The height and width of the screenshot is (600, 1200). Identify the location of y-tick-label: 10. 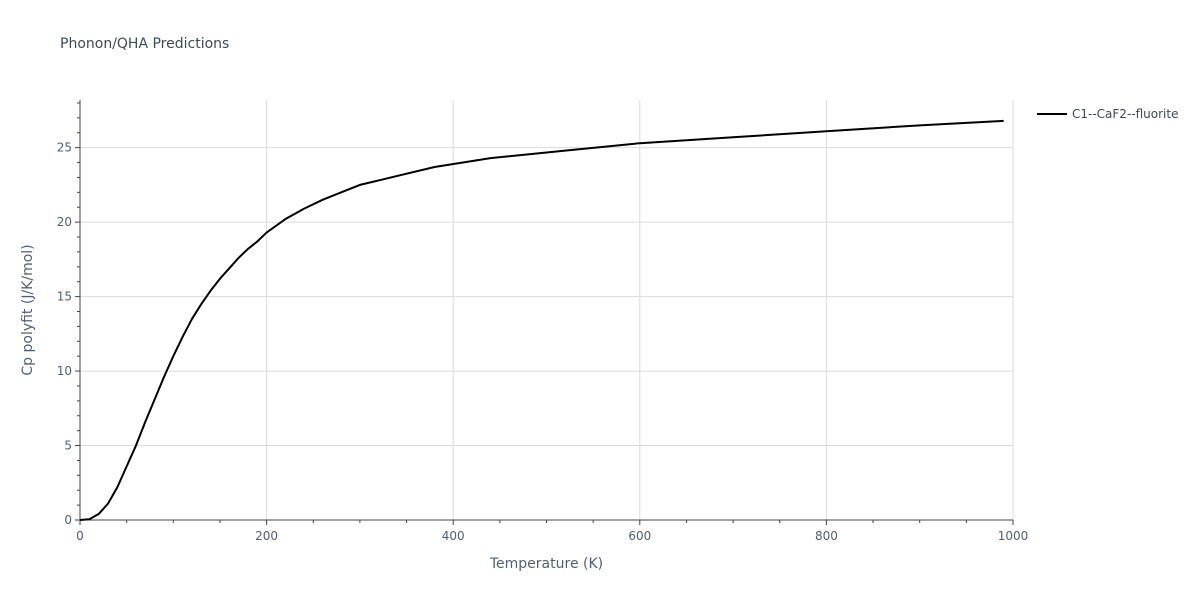
(64, 371).